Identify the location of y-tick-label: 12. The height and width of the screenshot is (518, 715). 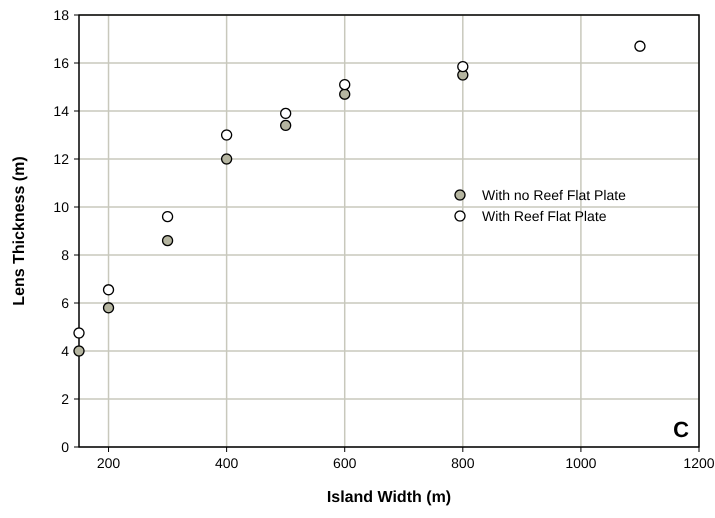
(61, 159).